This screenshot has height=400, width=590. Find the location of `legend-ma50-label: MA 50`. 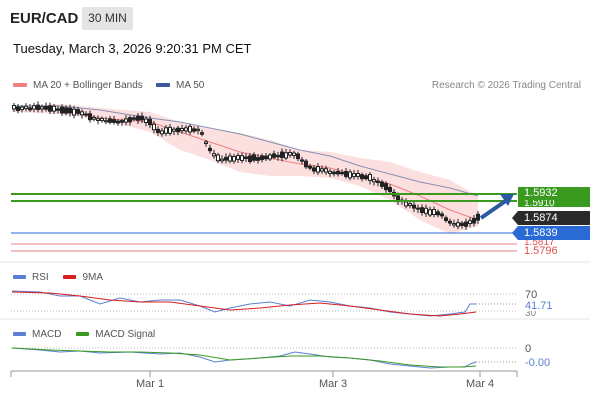

legend-ma50-label: MA 50 is located at coordinates (190, 85).